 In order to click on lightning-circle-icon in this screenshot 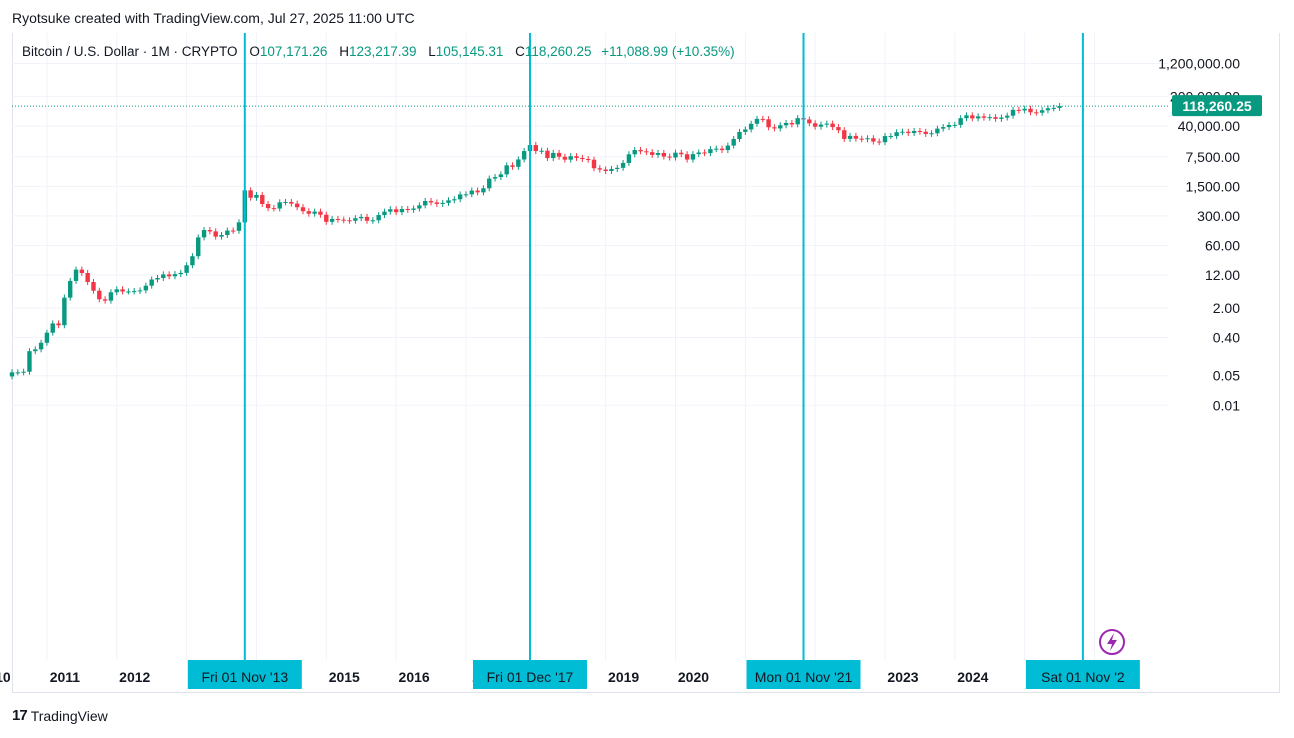, I will do `click(1112, 642)`.